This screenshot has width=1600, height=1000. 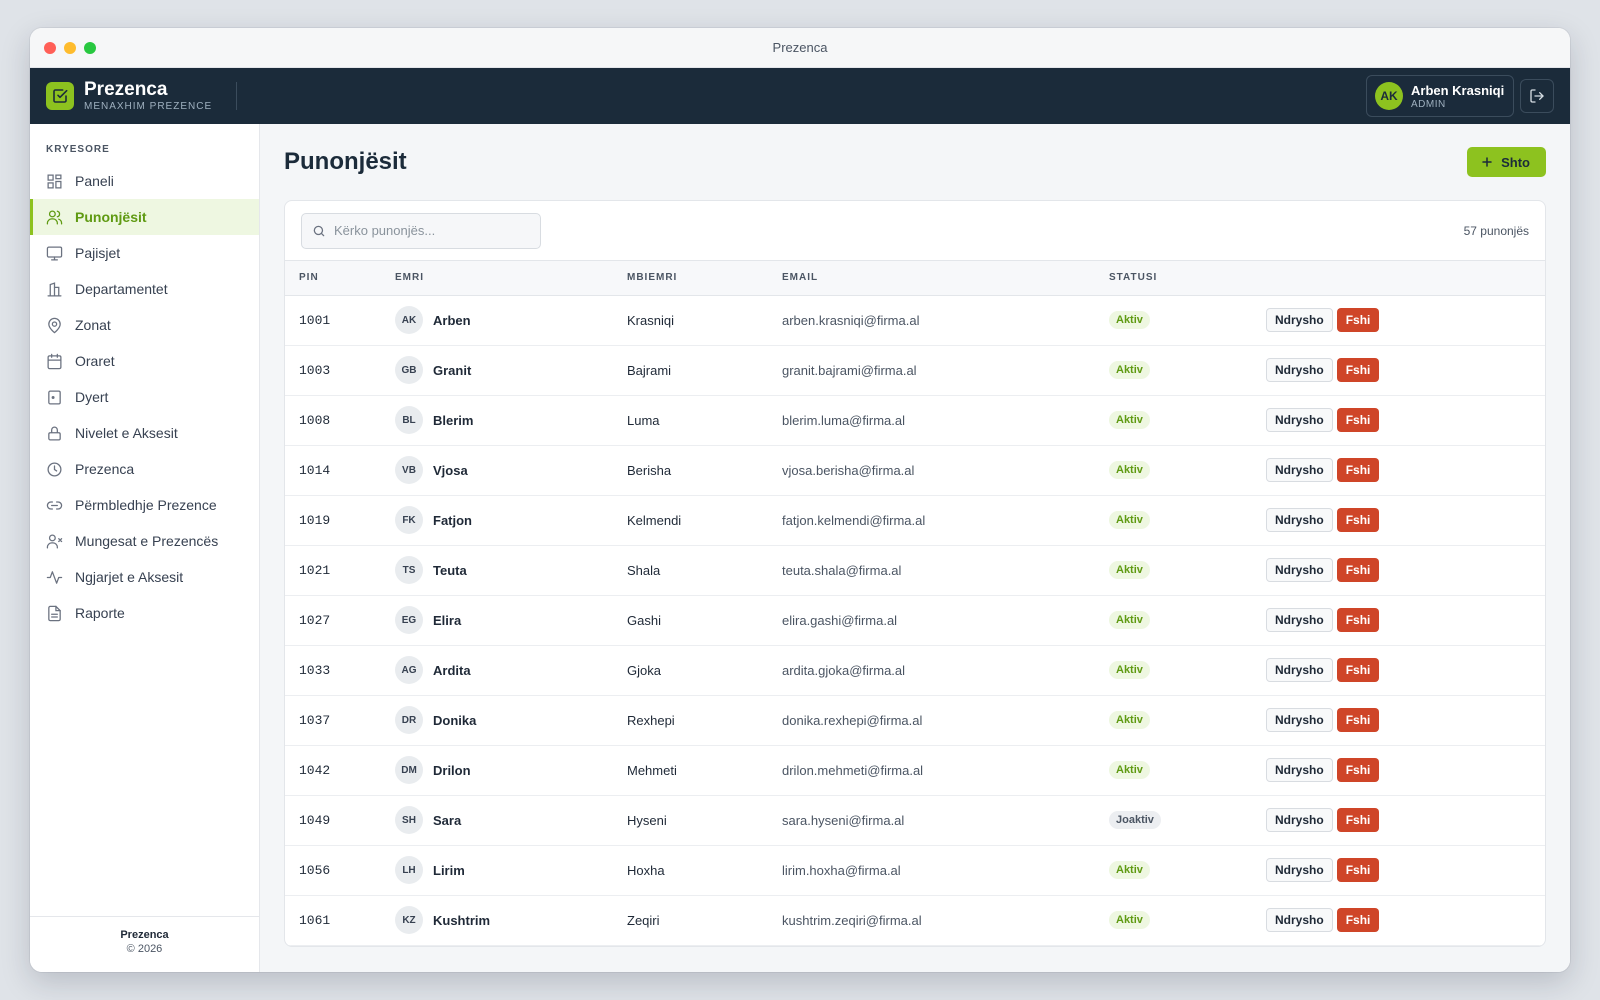 I want to click on footer-copyright: © 2026, so click(x=144, y=949).